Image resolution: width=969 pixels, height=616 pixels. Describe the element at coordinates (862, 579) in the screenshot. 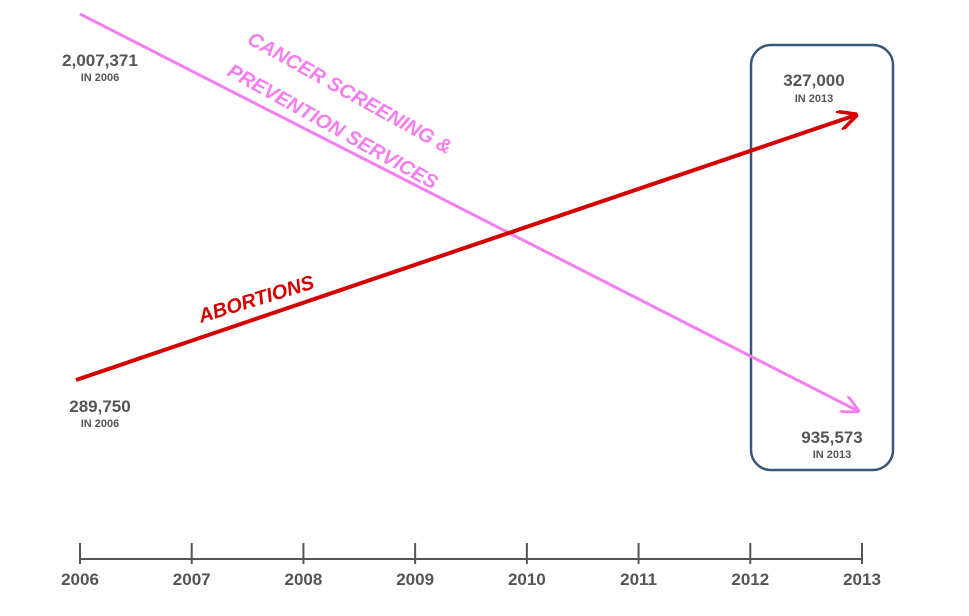

I see `x-tick-label-2013: 2013` at that location.